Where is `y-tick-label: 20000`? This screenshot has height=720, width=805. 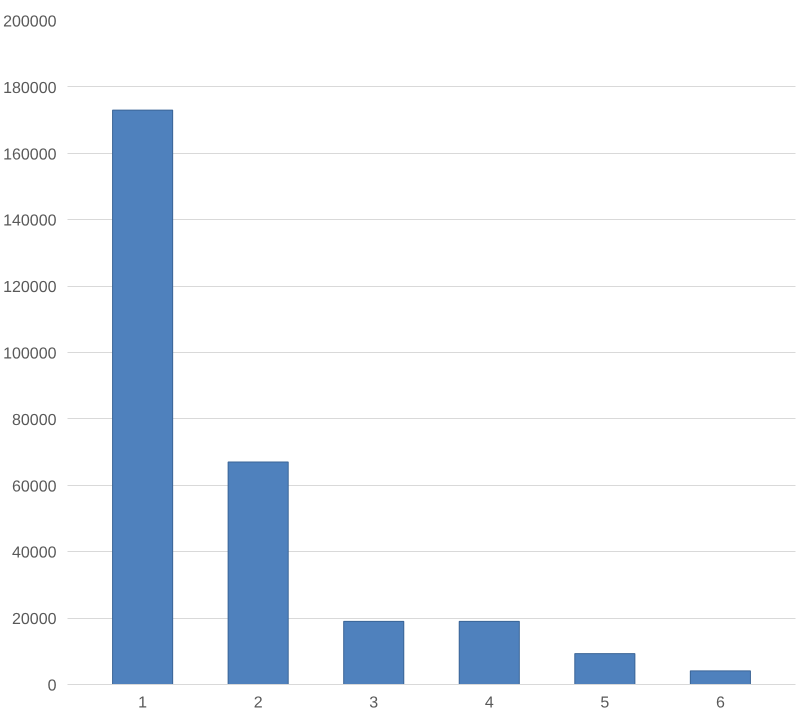
y-tick-label: 20000 is located at coordinates (34, 619).